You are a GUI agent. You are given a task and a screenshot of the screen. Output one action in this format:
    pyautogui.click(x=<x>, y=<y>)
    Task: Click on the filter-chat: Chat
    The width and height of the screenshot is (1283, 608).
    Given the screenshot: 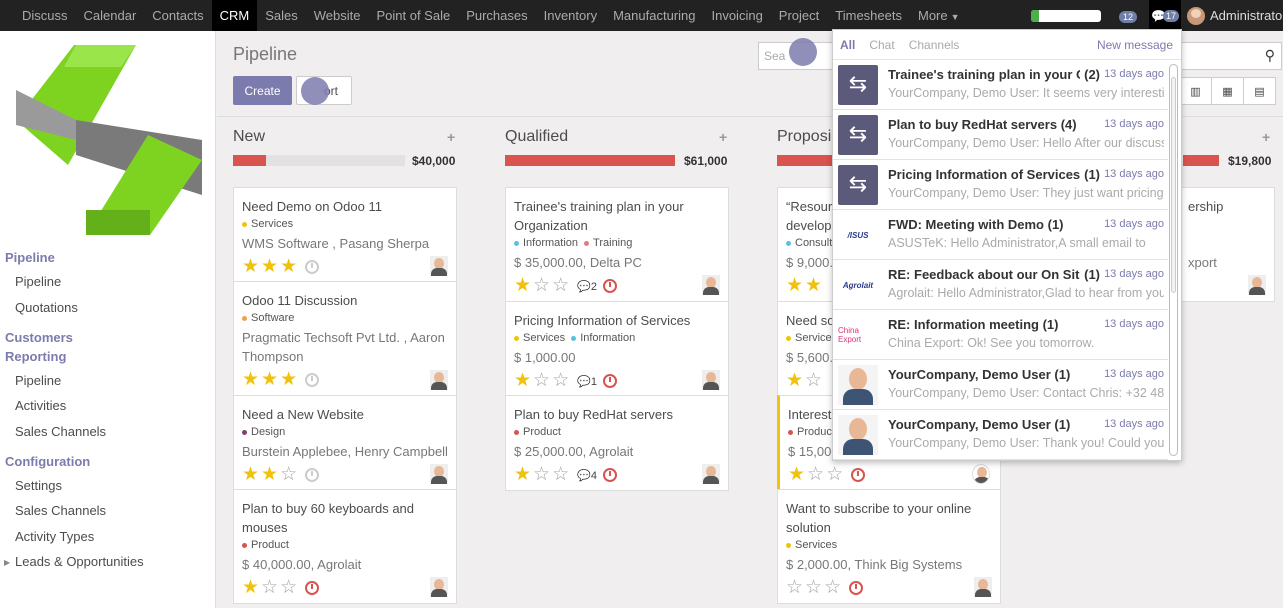 What is the action you would take?
    pyautogui.click(x=882, y=44)
    